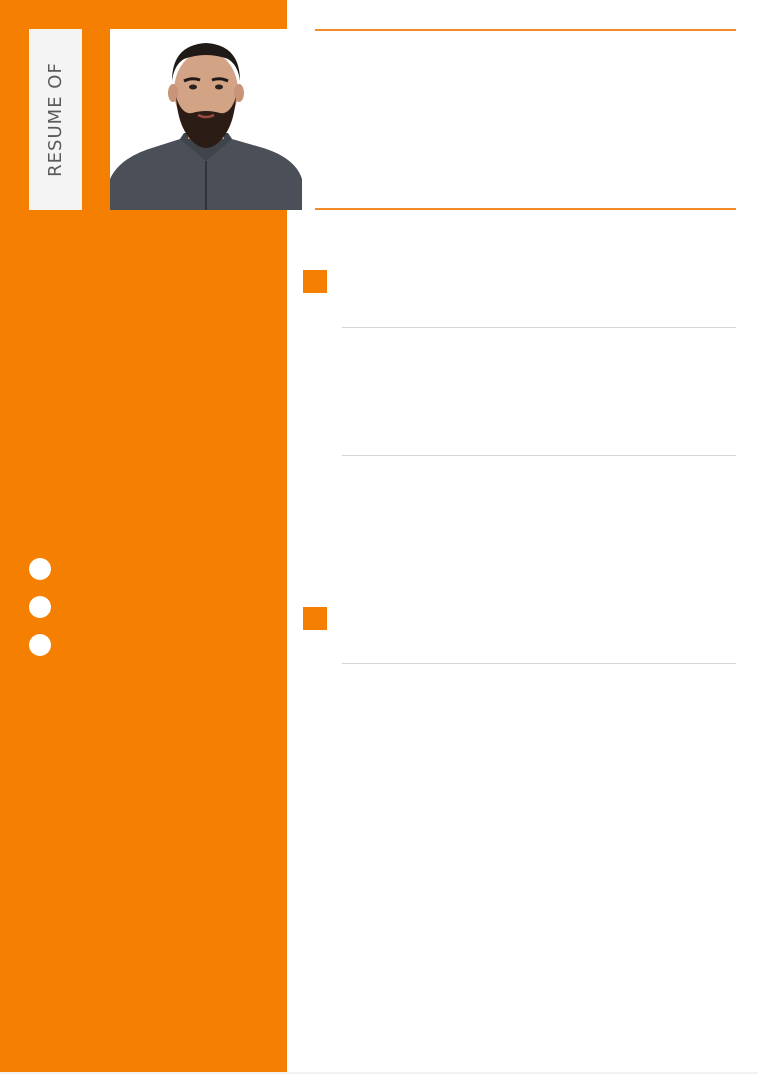  What do you see at coordinates (525, 209) in the screenshot?
I see `header-bottom-rule` at bounding box center [525, 209].